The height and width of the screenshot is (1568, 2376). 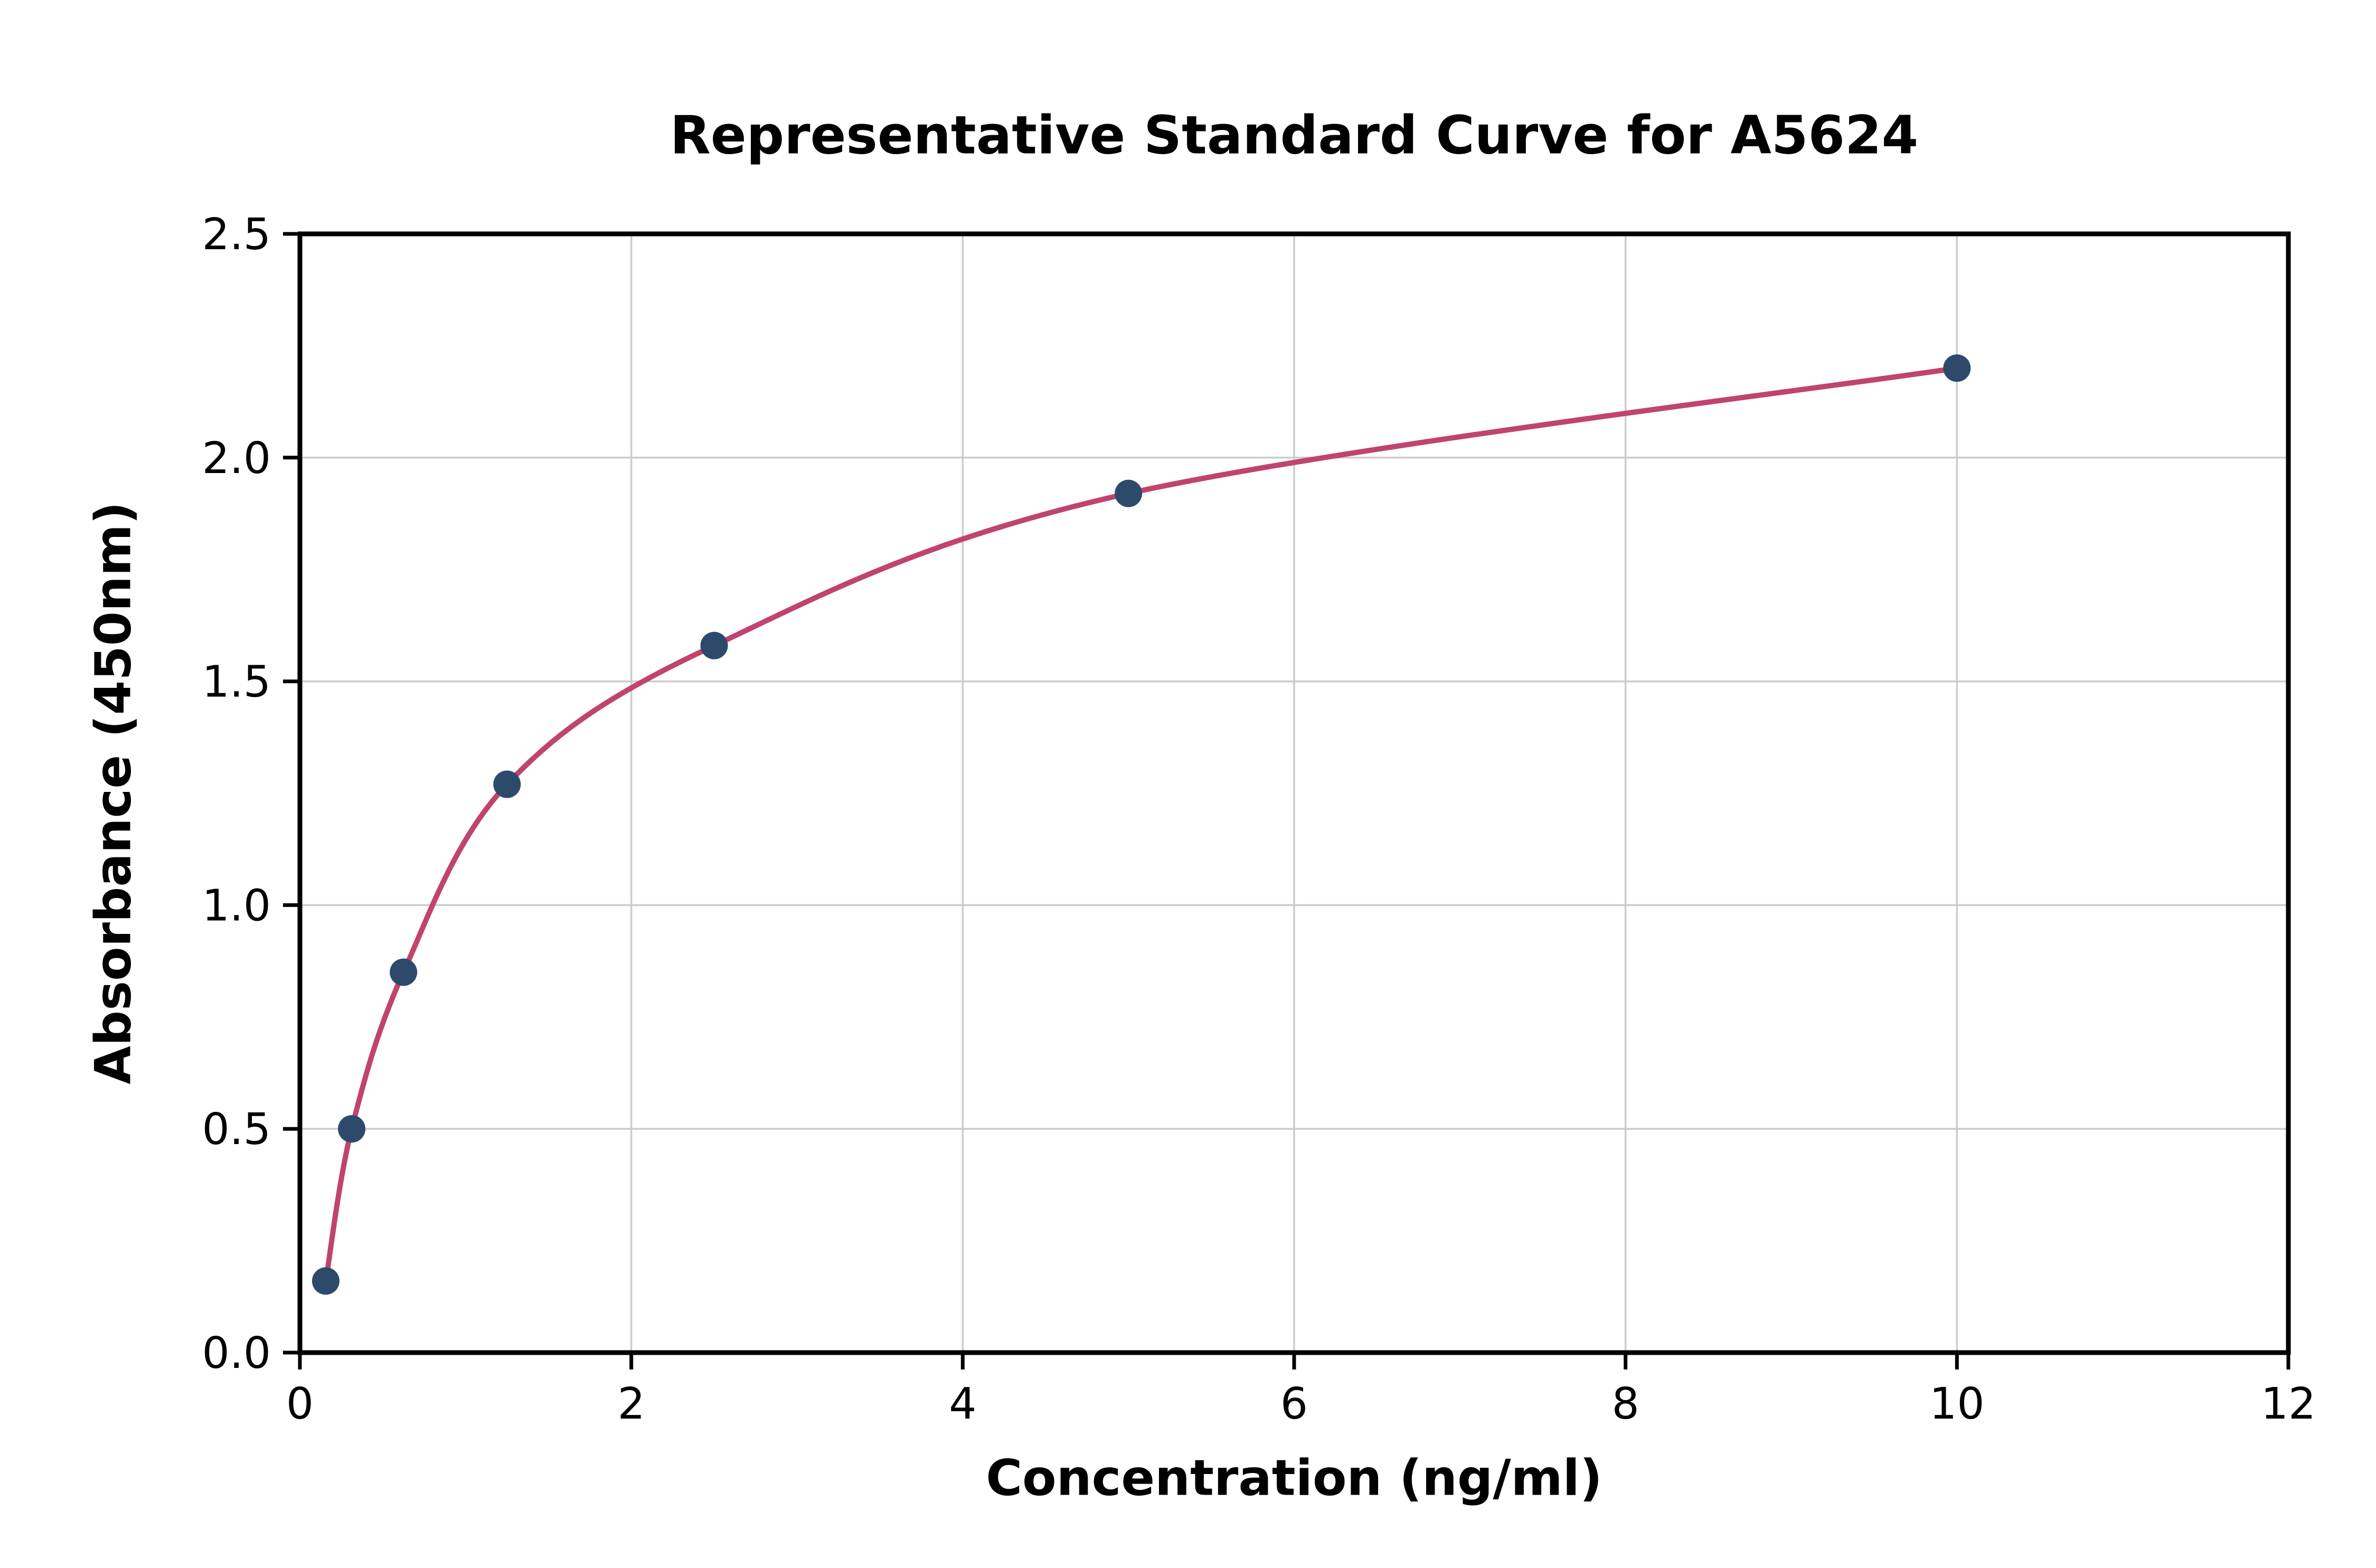 I want to click on y-tick-label: 0.0, so click(x=237, y=1353).